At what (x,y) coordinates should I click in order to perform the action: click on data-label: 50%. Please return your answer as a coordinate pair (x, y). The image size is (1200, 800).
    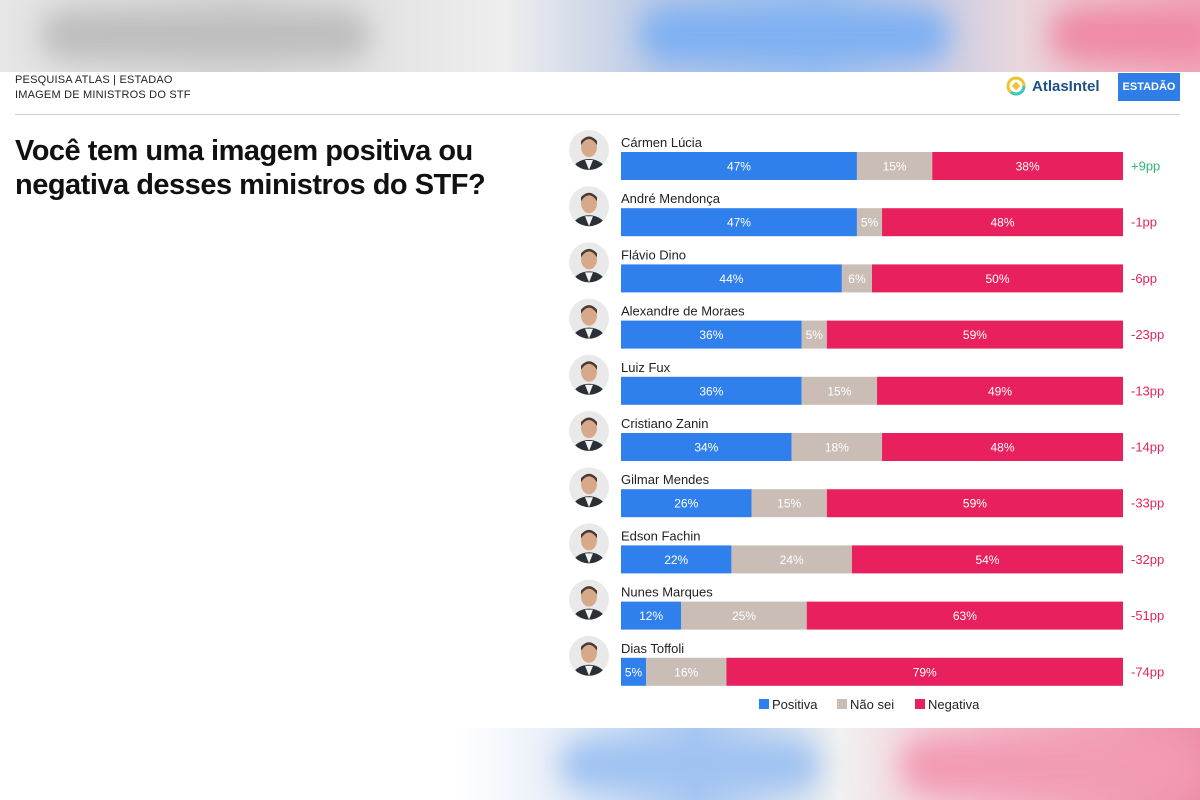
    Looking at the image, I should click on (997, 279).